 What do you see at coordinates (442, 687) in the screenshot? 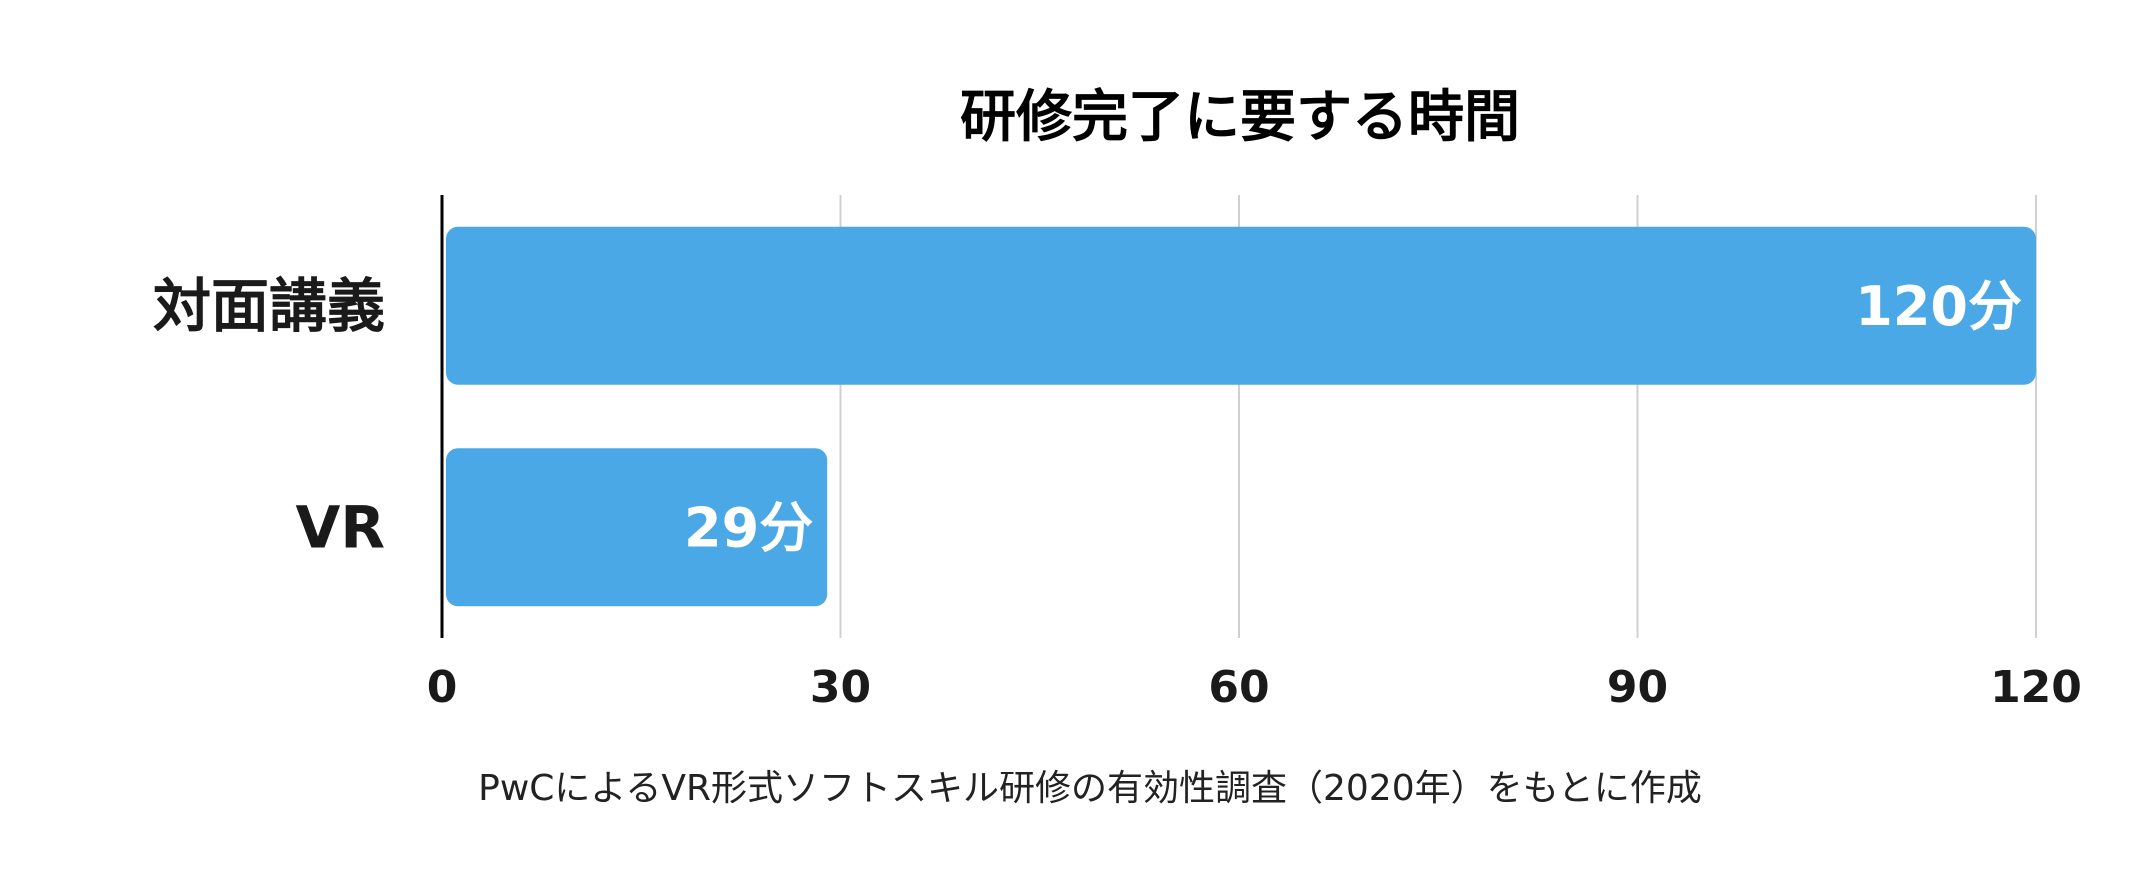
I see `x-tick-label: 0` at bounding box center [442, 687].